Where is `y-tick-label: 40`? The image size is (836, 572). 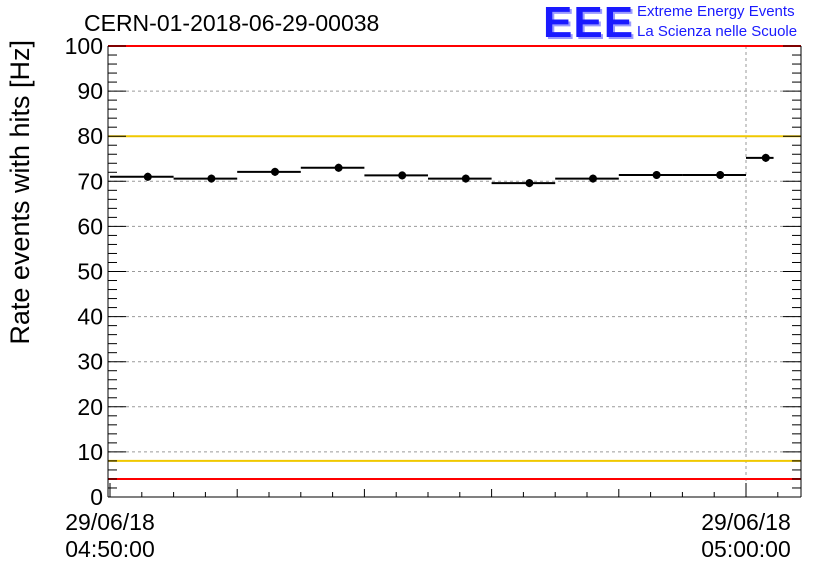
y-tick-label: 40 is located at coordinates (90, 317).